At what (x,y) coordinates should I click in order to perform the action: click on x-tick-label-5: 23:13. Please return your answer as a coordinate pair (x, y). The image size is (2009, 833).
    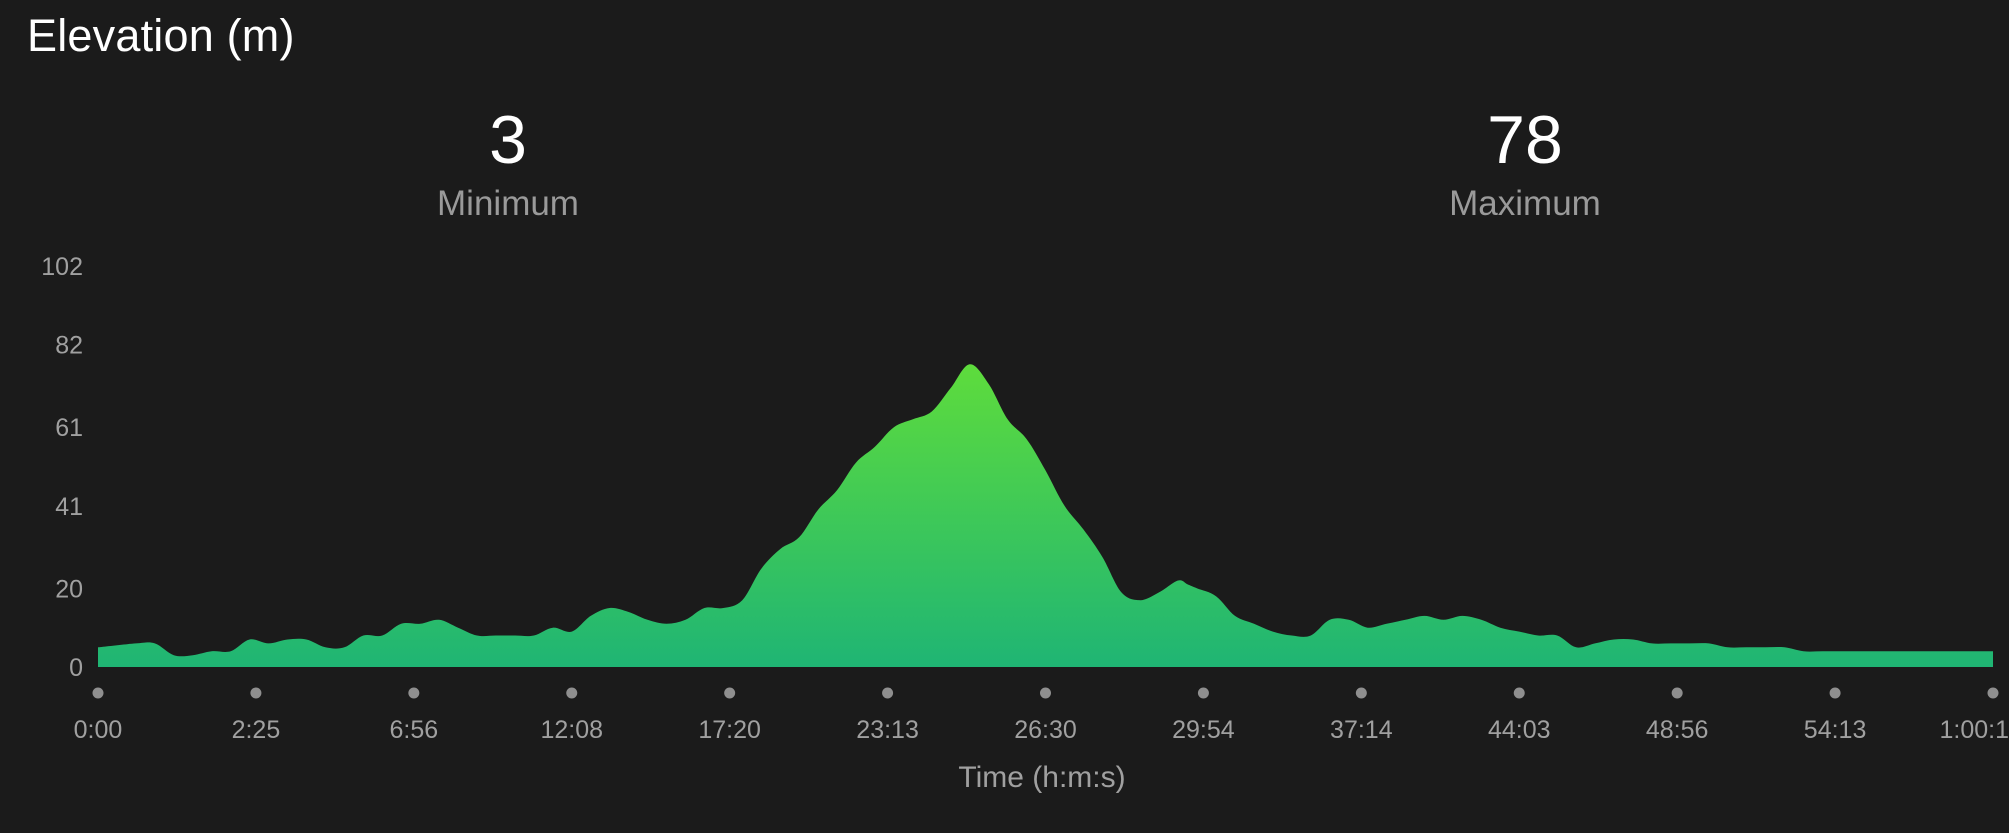
    Looking at the image, I should click on (887, 730).